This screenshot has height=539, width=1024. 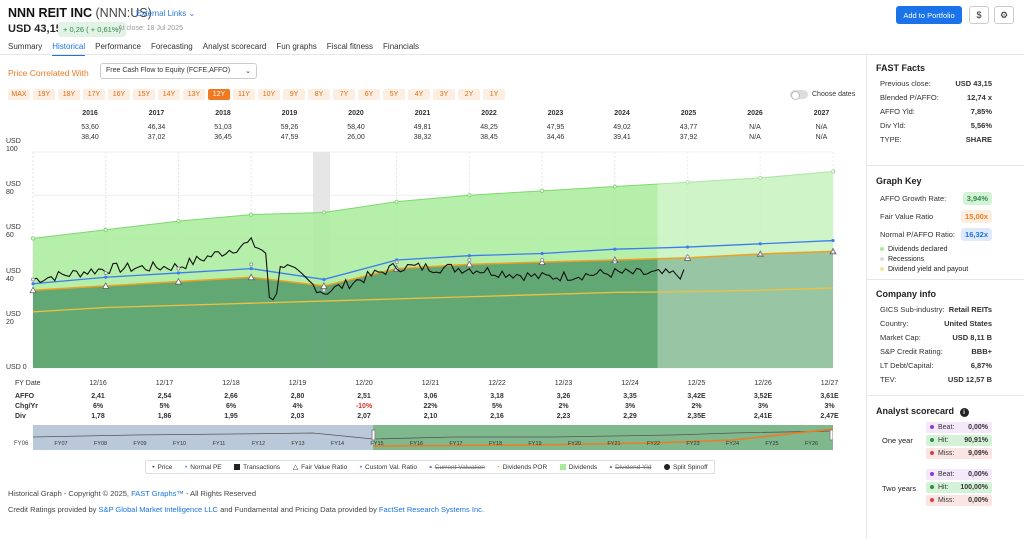 What do you see at coordinates (497, 406) in the screenshot?
I see `bottom-table-chg-cell: 5%` at bounding box center [497, 406].